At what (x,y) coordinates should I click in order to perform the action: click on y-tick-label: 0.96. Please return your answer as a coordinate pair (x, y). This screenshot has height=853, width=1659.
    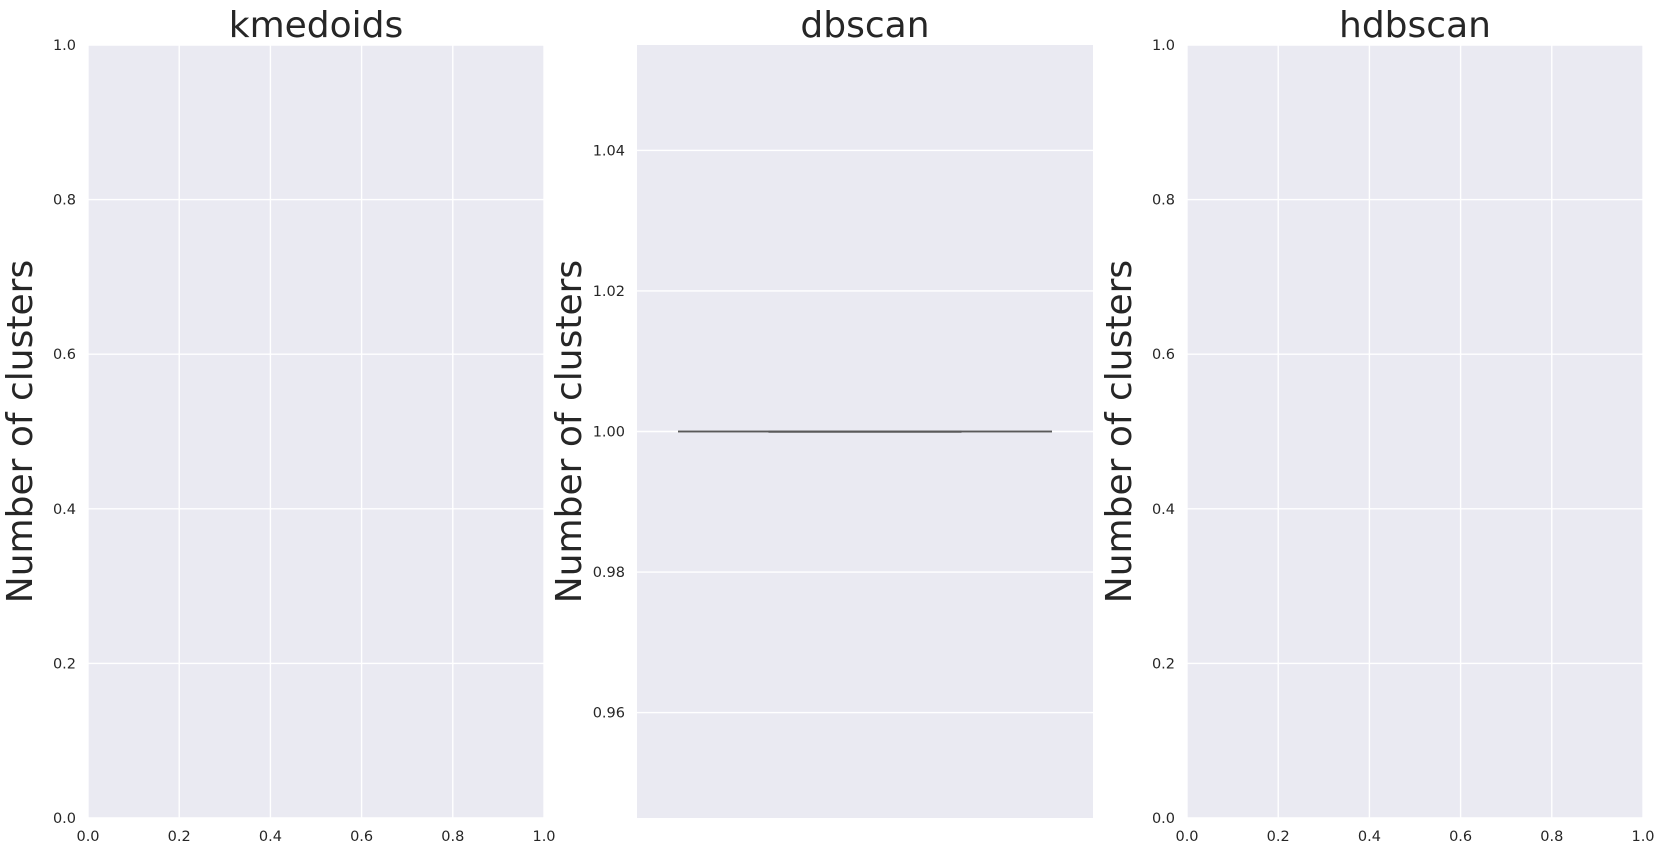
    Looking at the image, I should click on (609, 714).